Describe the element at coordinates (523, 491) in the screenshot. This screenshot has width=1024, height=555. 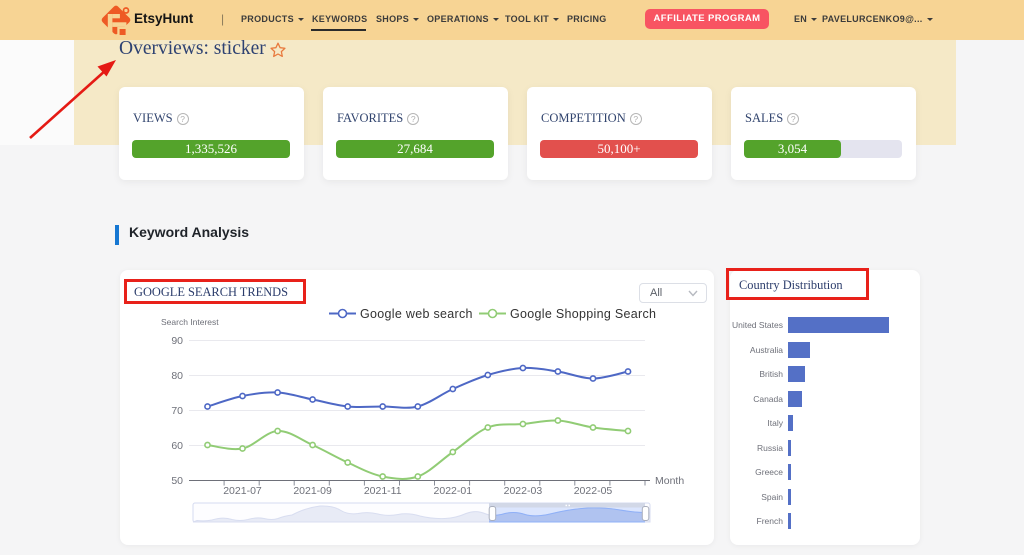
I see `svg-text: 2022-03` at that location.